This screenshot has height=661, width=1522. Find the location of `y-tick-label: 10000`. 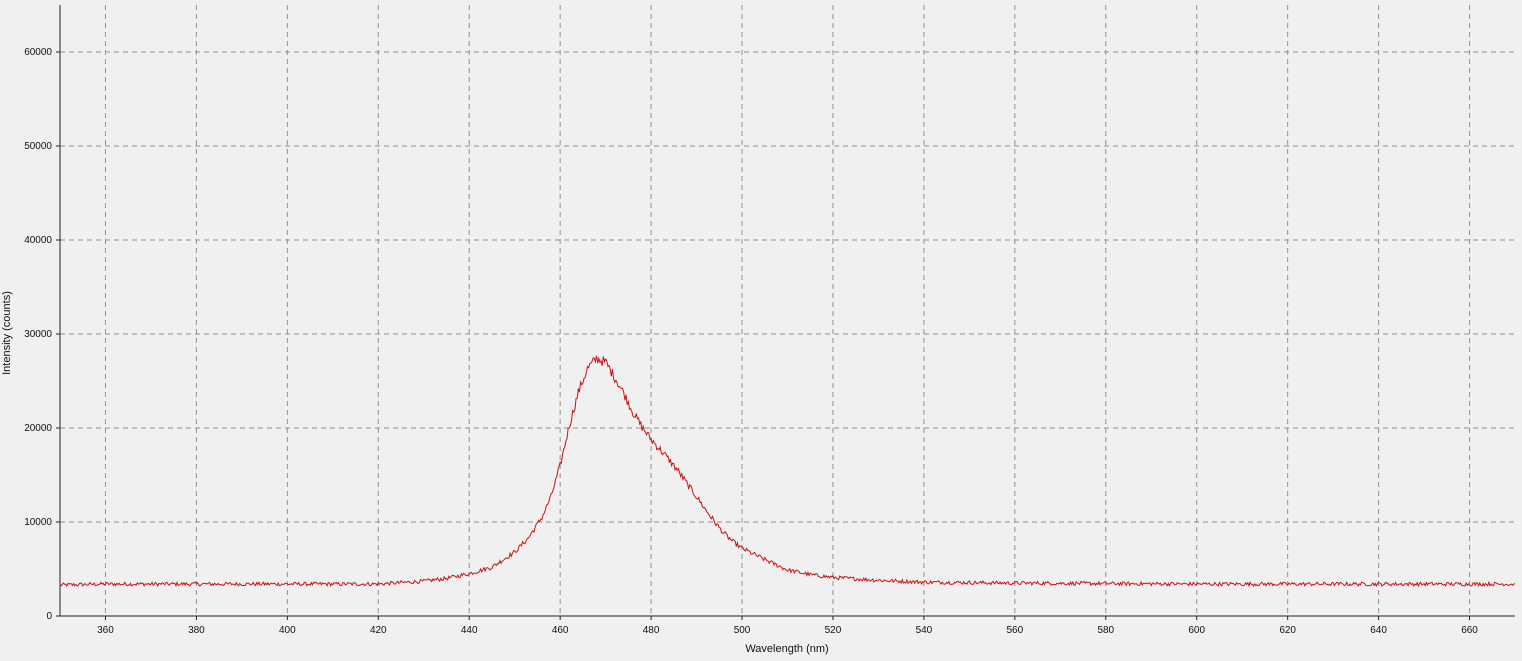

y-tick-label: 10000 is located at coordinates (38, 522).